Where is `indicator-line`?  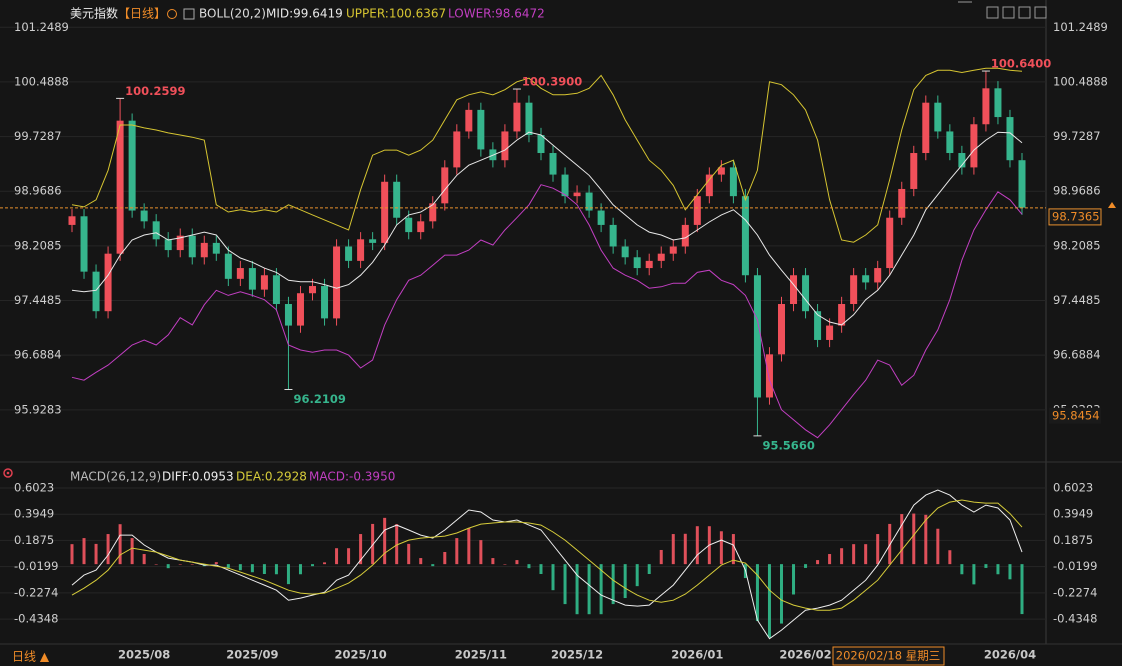 indicator-line is located at coordinates (547, 555).